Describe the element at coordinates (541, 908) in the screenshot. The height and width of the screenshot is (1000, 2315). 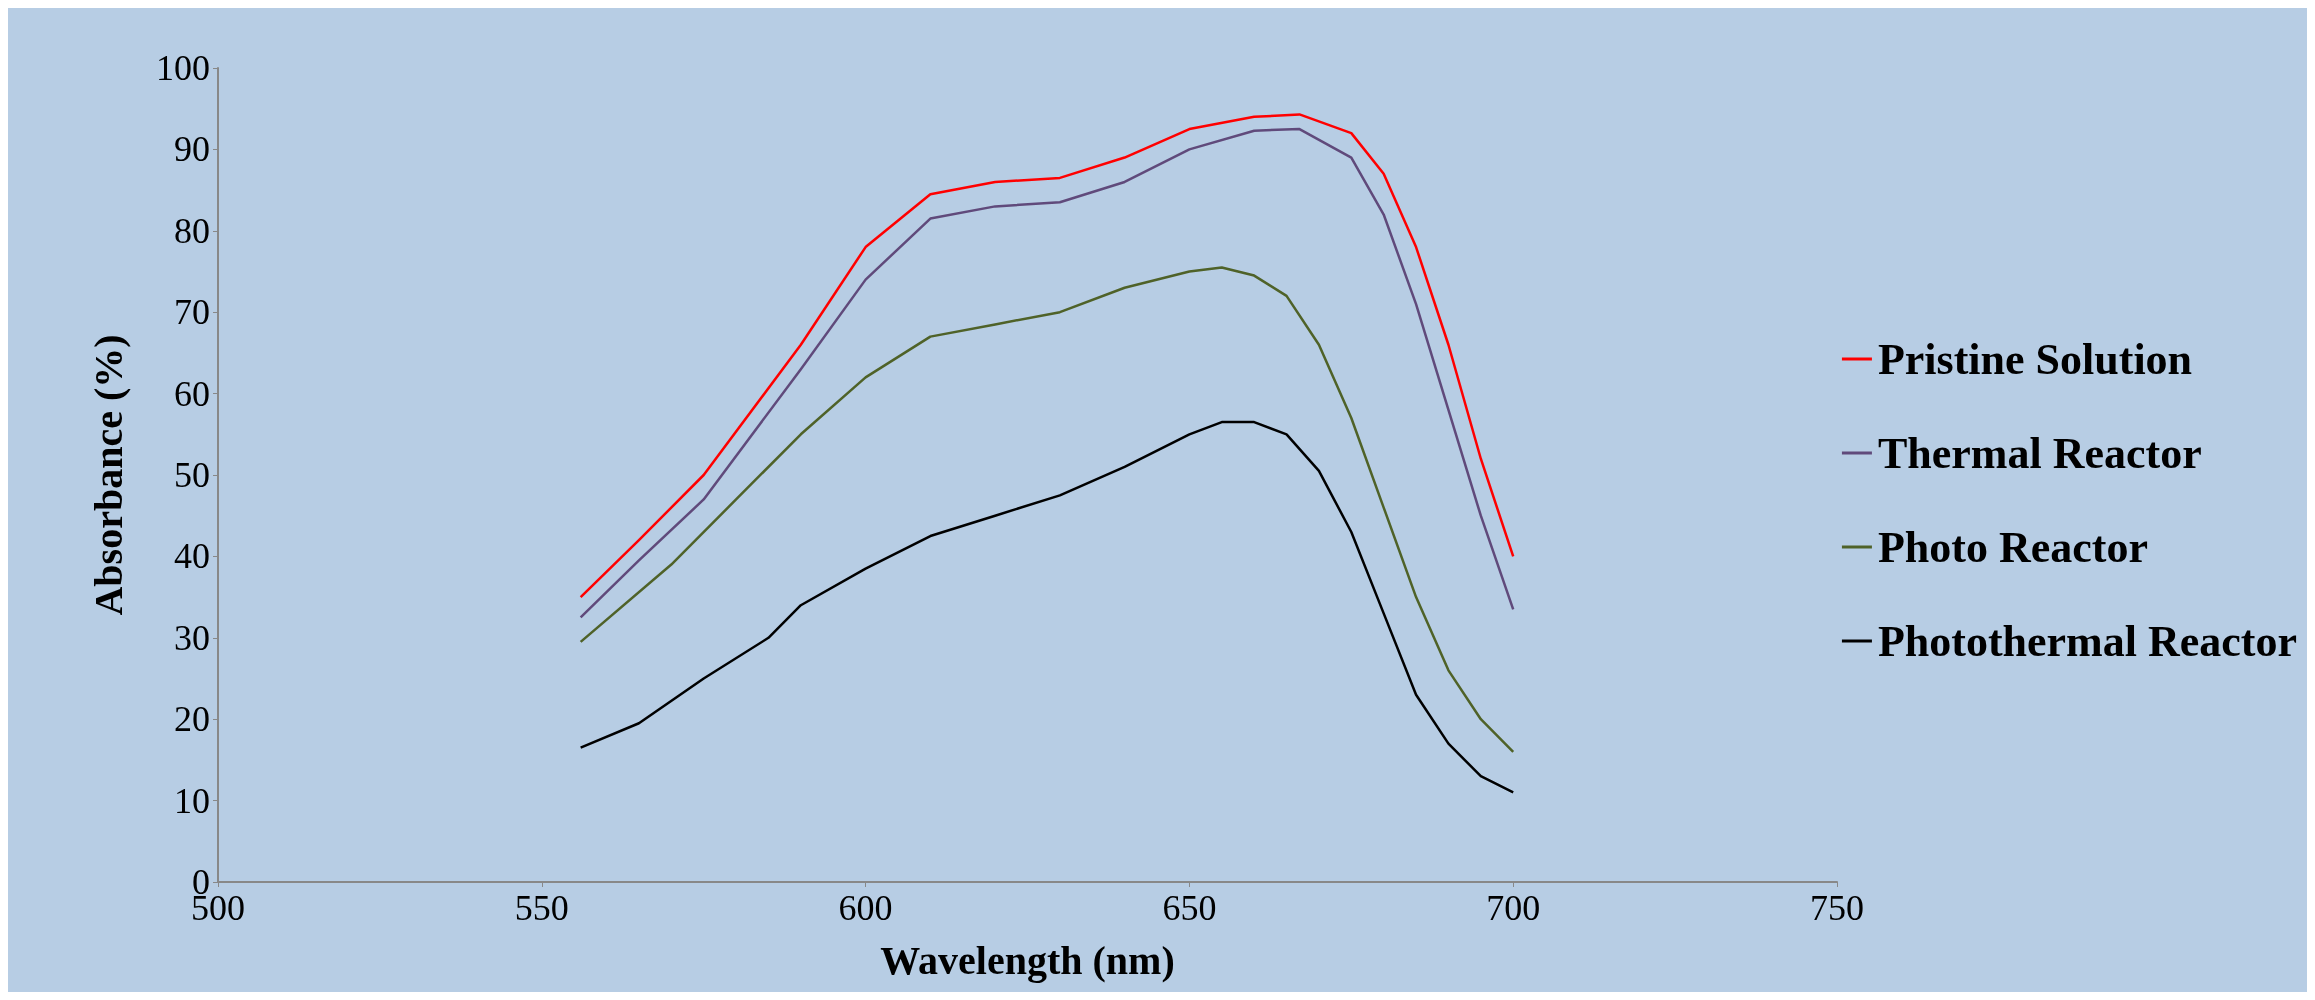
I see `x-tick-label: 550` at that location.